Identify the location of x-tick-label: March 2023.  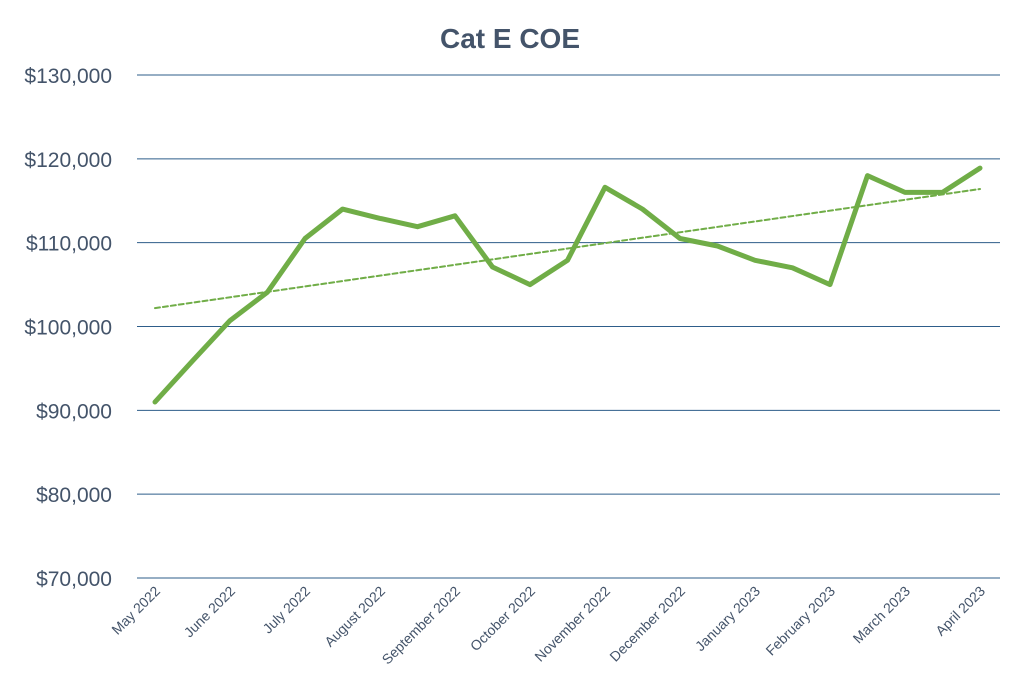
(882, 615).